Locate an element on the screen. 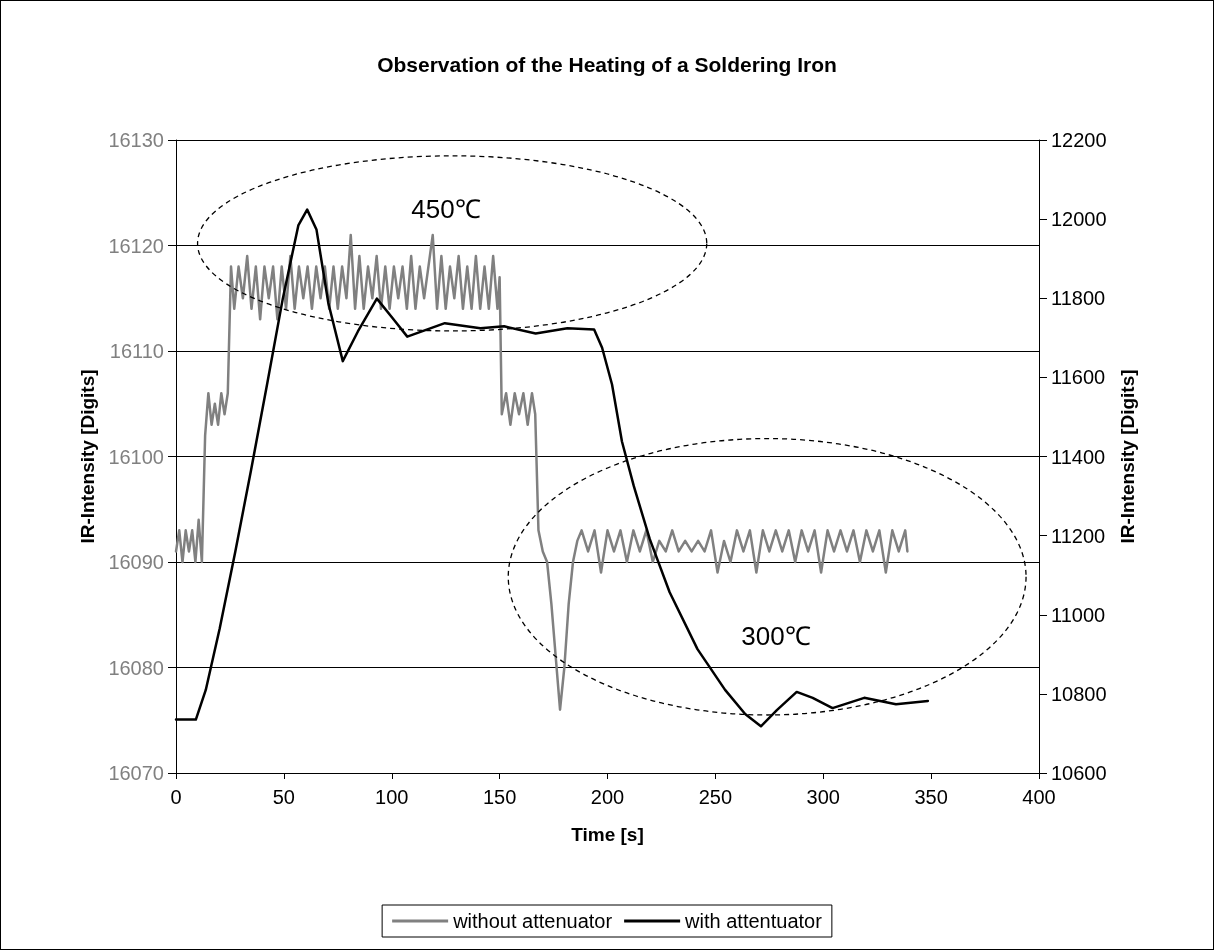  y2-tick-label: 11600 is located at coordinates (1078, 377).